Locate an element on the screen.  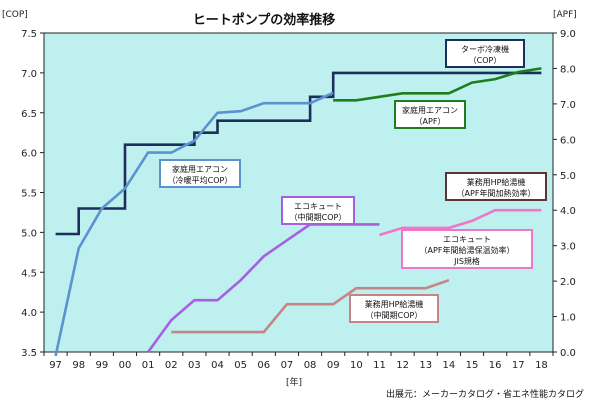
right-axis: 0.0 1.0 2.0 3.0 4.0 5.0 6.0 7.0 8.0 9.0 is located at coordinates (564, 194).